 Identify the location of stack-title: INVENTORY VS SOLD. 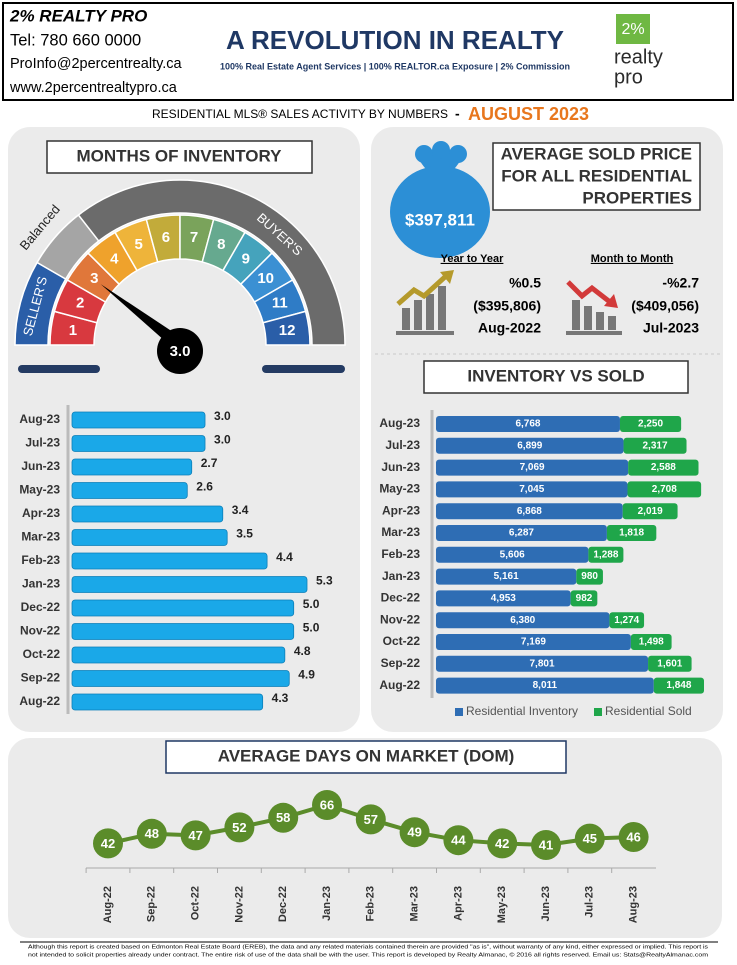
(555, 375).